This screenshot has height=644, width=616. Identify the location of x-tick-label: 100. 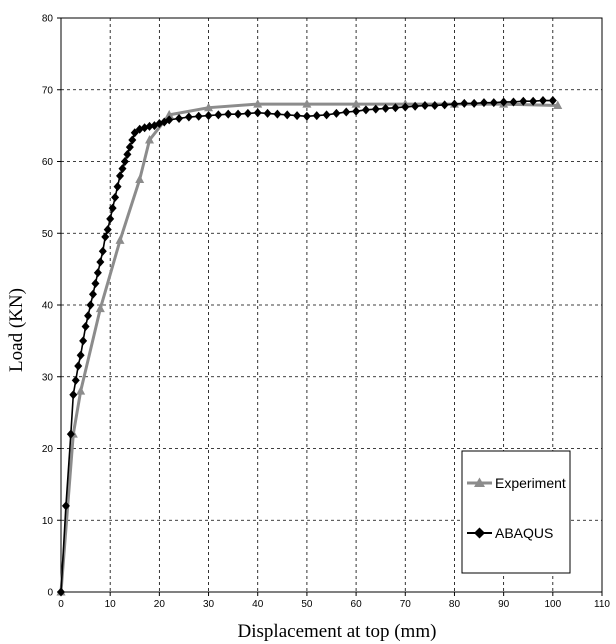
(552, 604).